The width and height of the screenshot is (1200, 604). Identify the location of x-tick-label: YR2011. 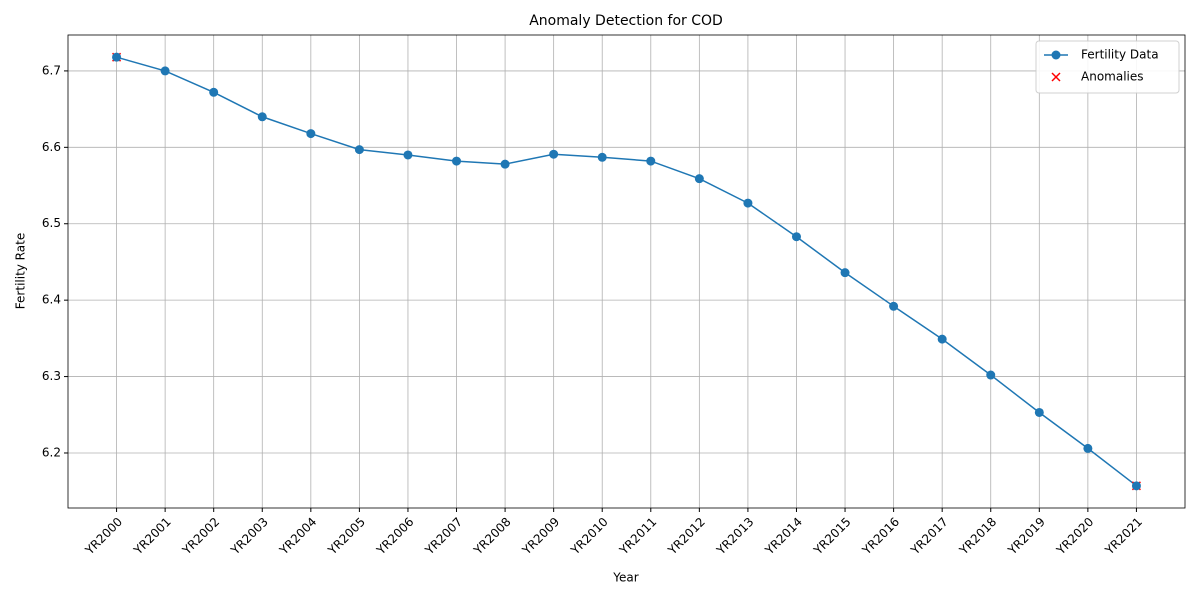
(637, 536).